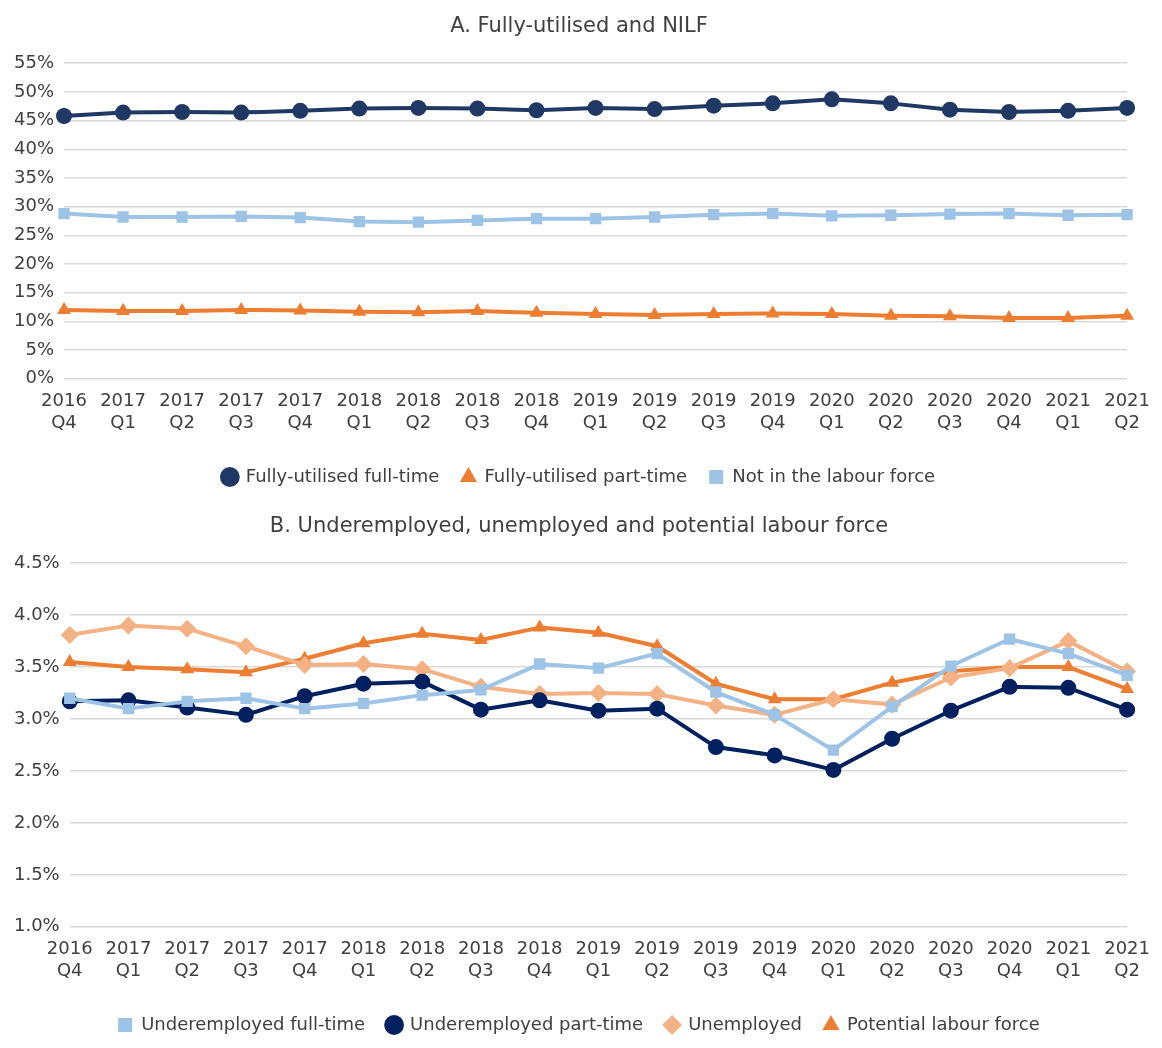 Image resolution: width=1162 pixels, height=1048 pixels. What do you see at coordinates (34, 234) in the screenshot?
I see `y-tick-label: 25%` at bounding box center [34, 234].